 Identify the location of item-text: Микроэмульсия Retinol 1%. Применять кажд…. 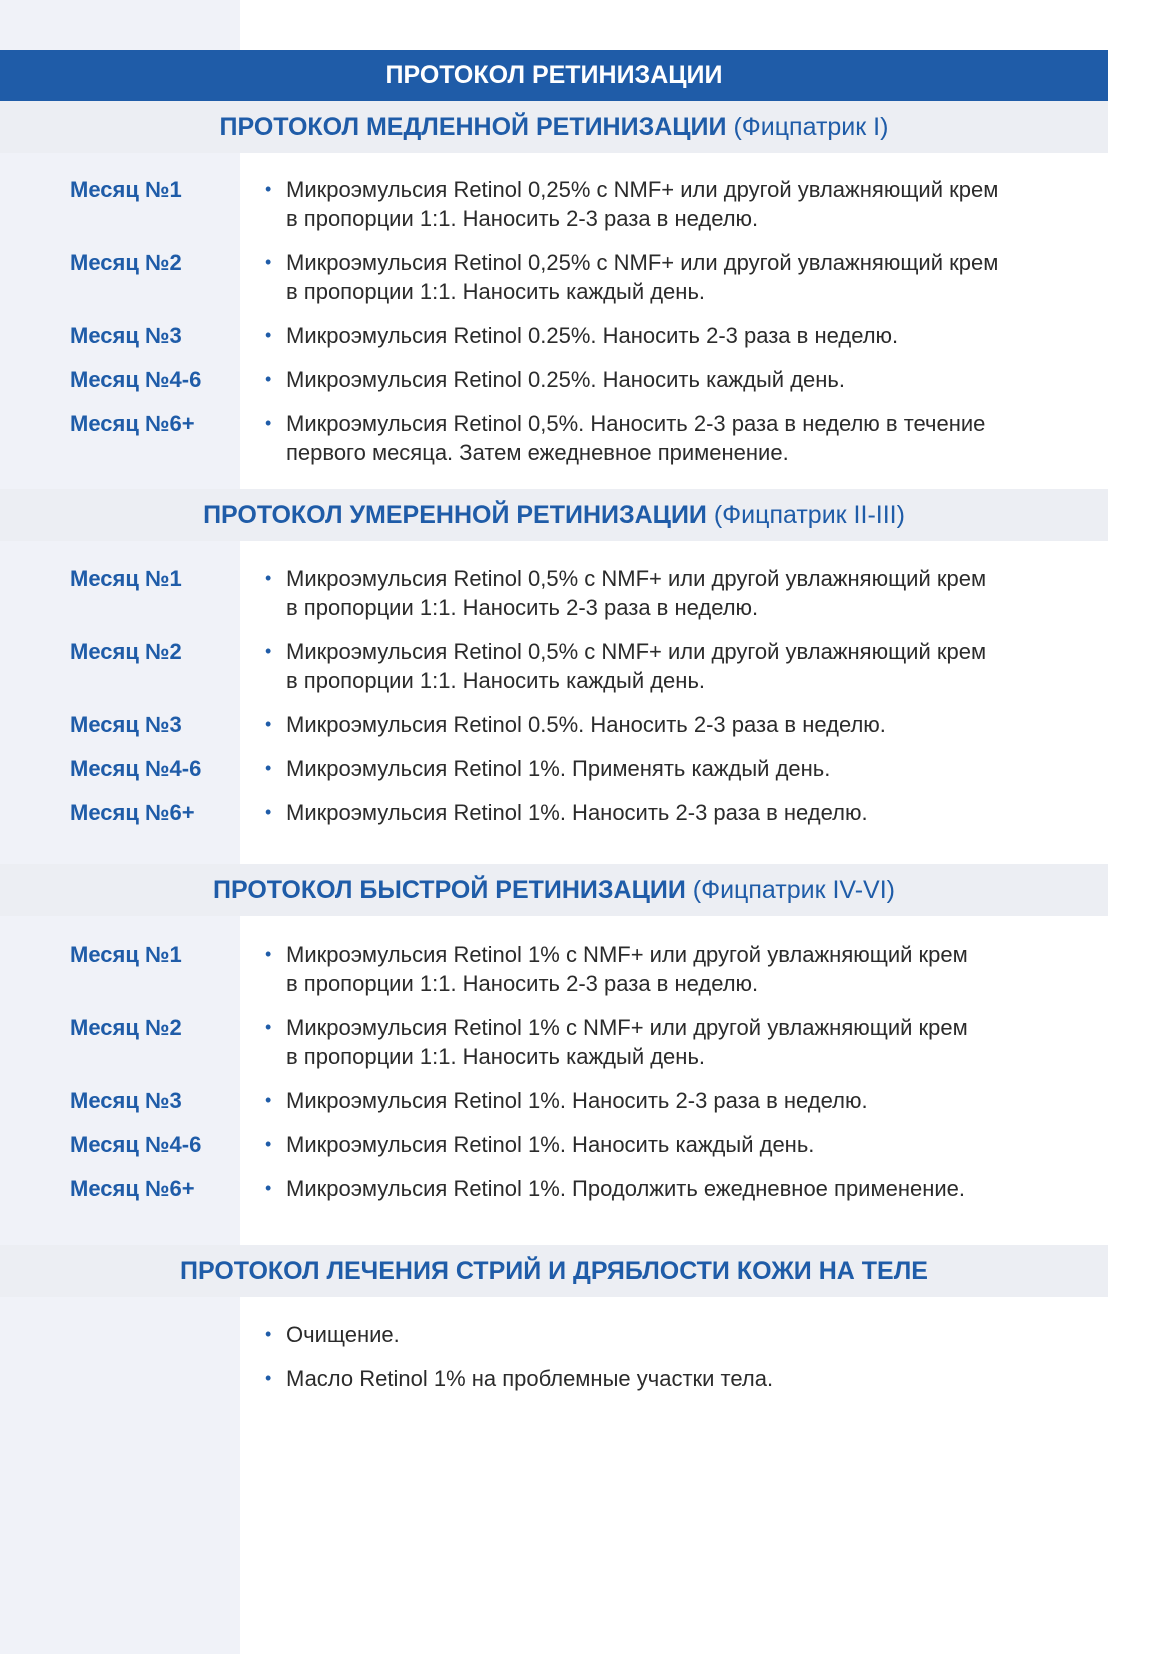
(558, 768).